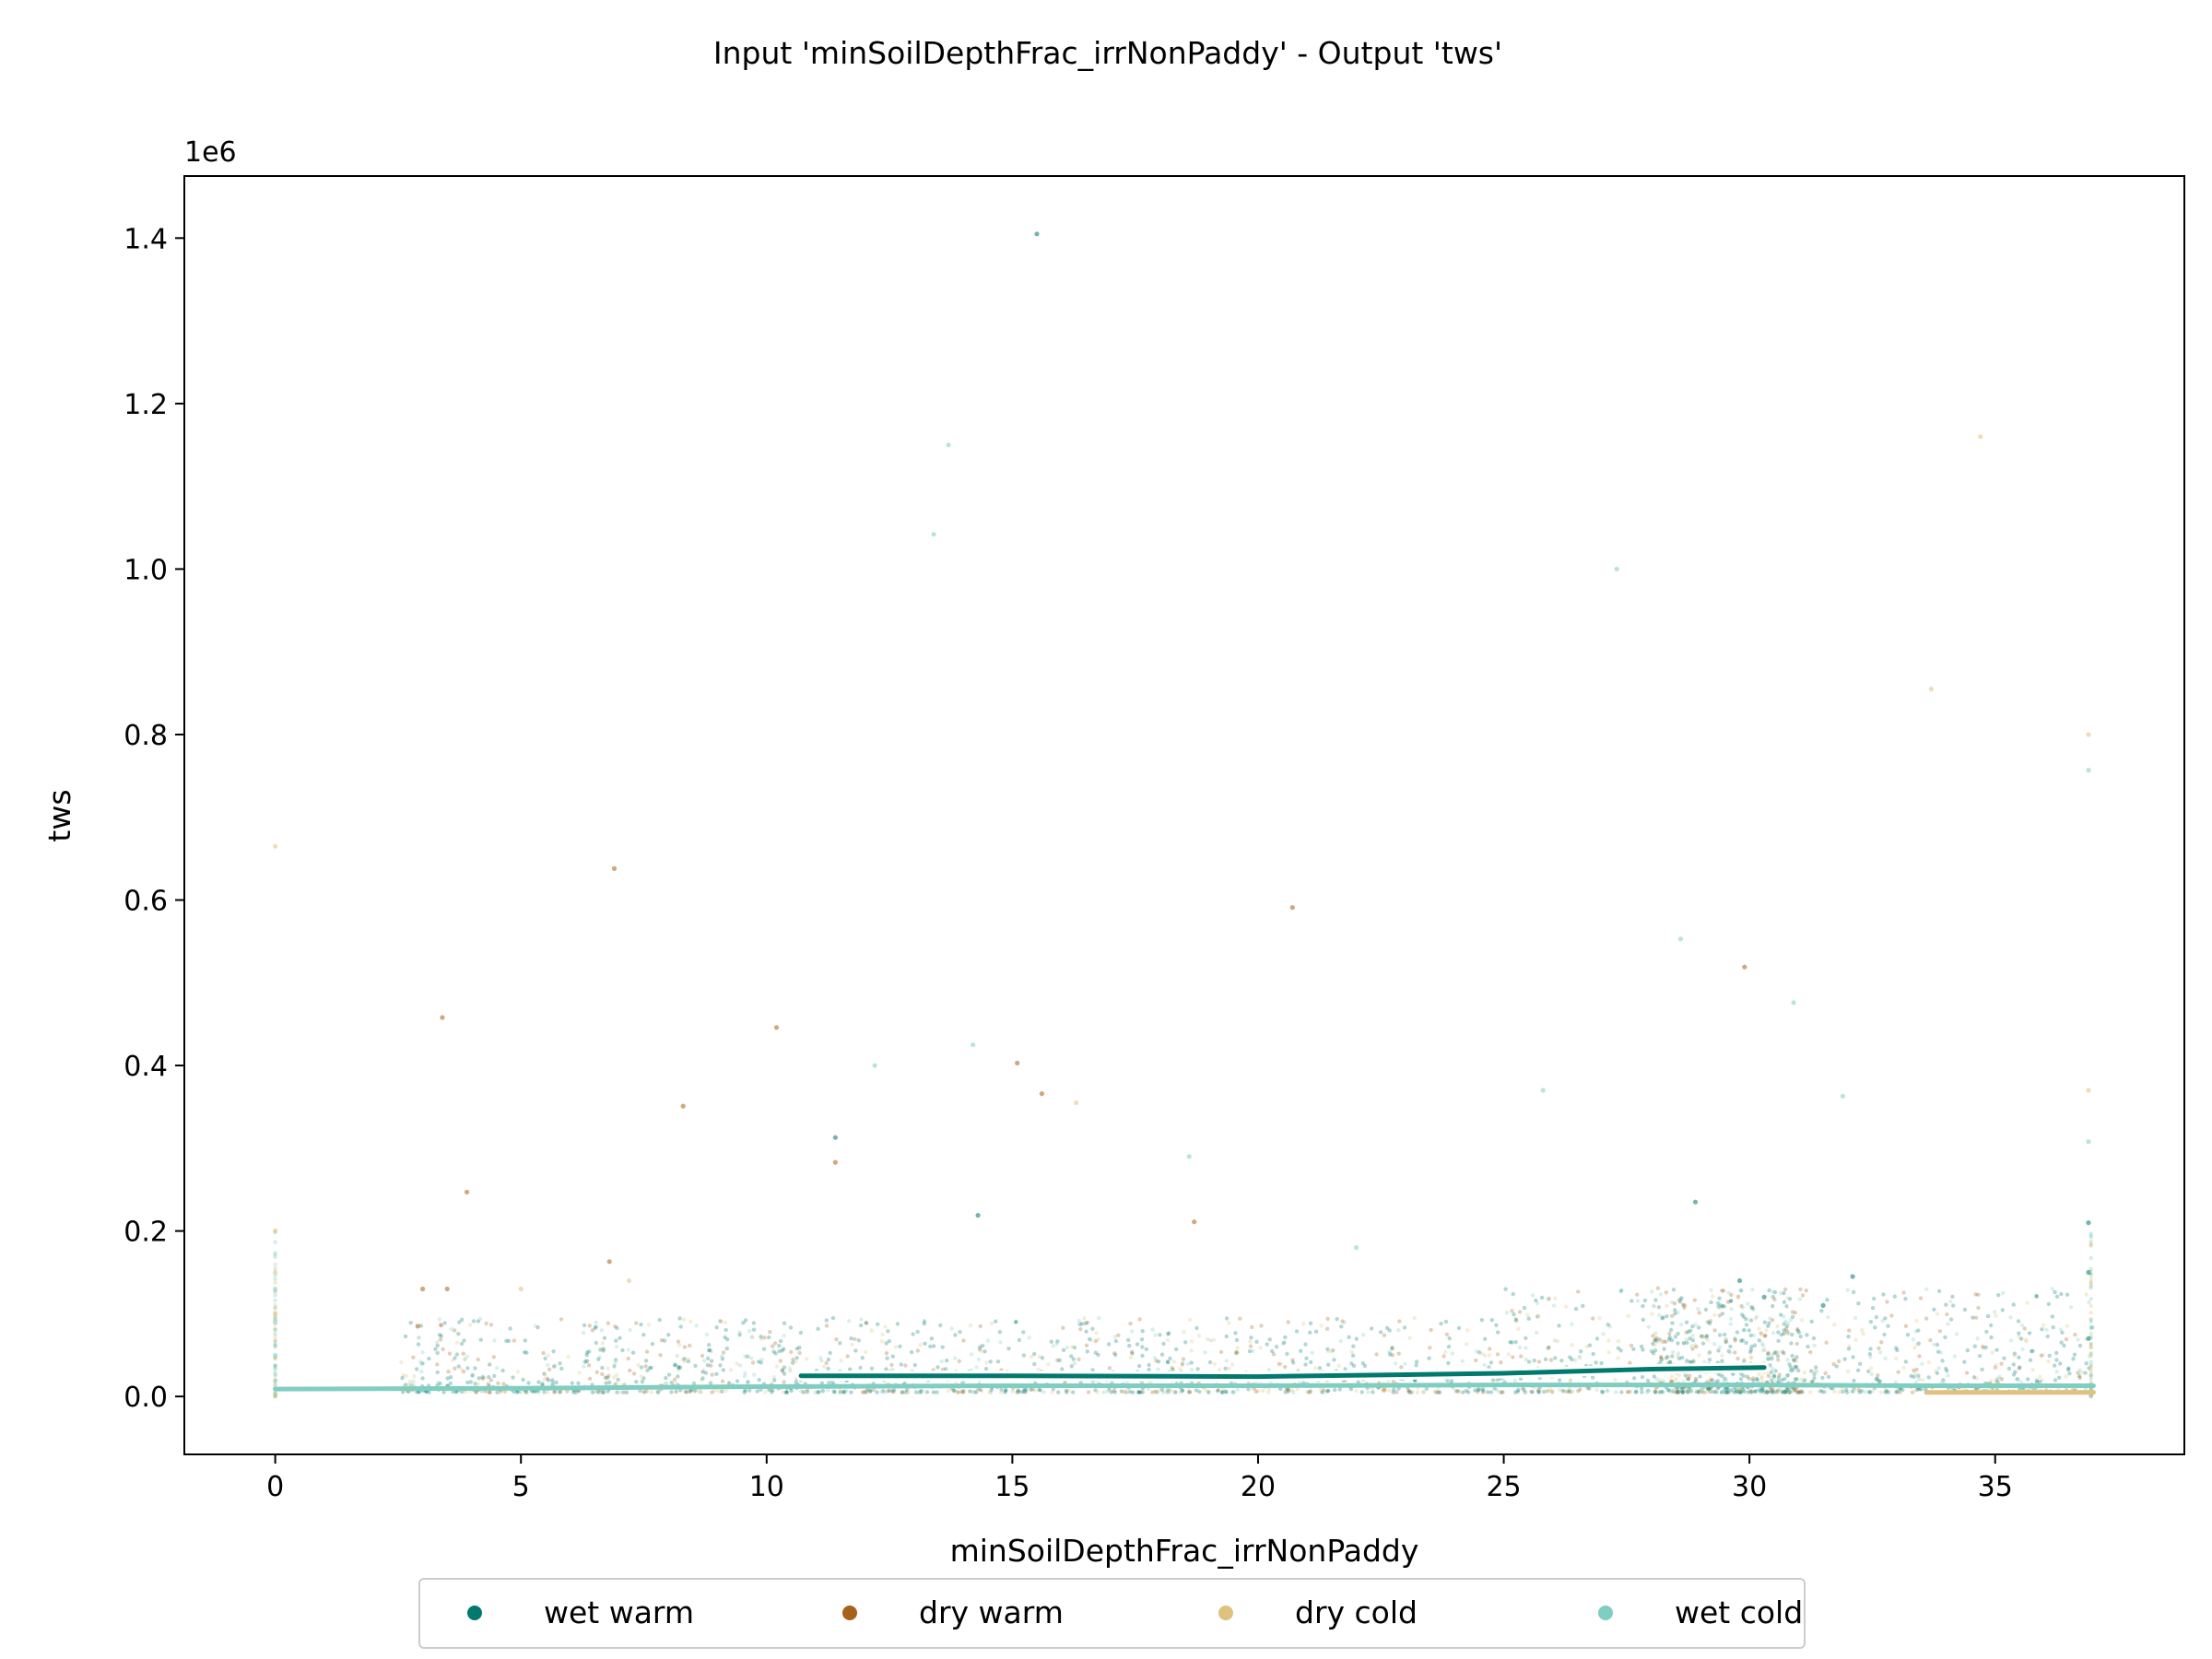  What do you see at coordinates (1503, 1487) in the screenshot?
I see `x-tick-label: 25` at bounding box center [1503, 1487].